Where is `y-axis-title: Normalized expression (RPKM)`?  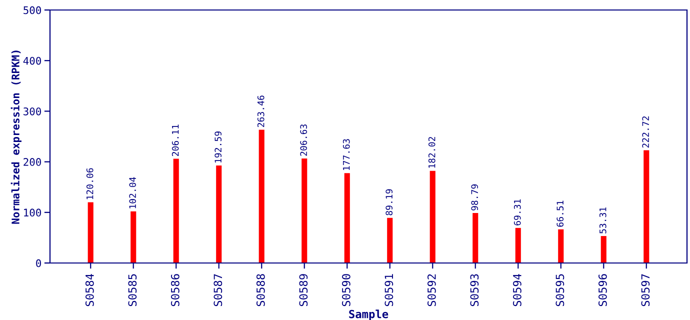
y-axis-title: Normalized expression (RPKM) is located at coordinates (16, 137).